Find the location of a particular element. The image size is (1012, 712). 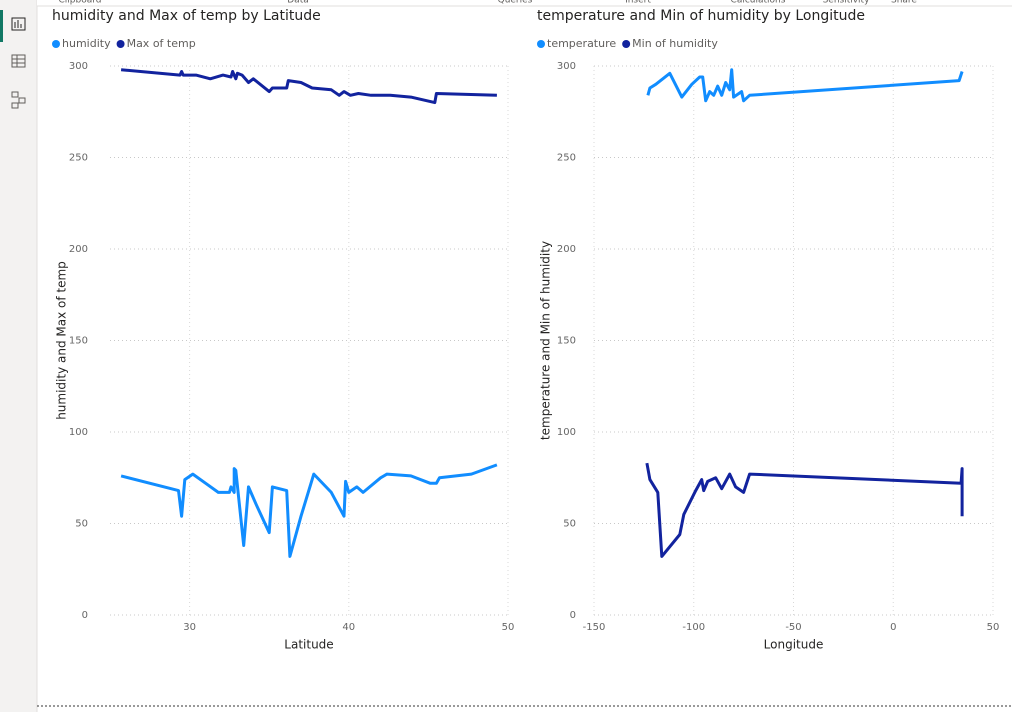

y-axis-title: temperature and Min of humidity is located at coordinates (546, 340).